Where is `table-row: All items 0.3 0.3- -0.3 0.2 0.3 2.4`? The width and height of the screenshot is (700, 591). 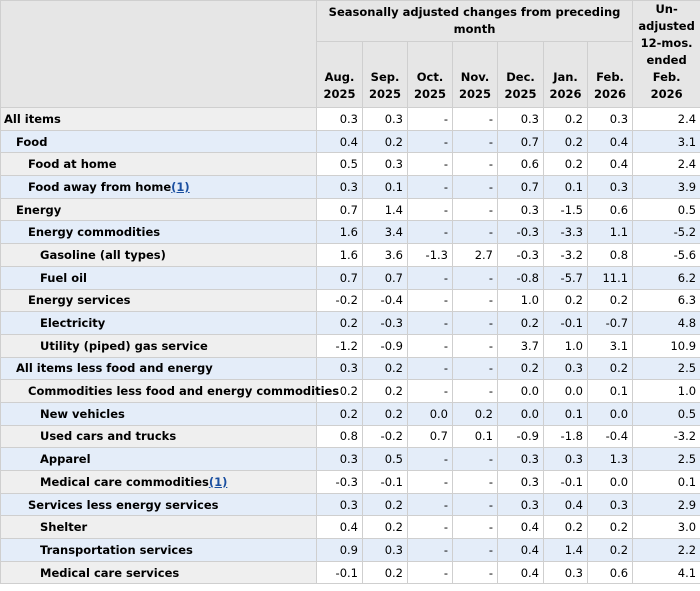
table-row: All items 0.3 0.3- -0.3 0.2 0.3 2.4 is located at coordinates (350, 119).